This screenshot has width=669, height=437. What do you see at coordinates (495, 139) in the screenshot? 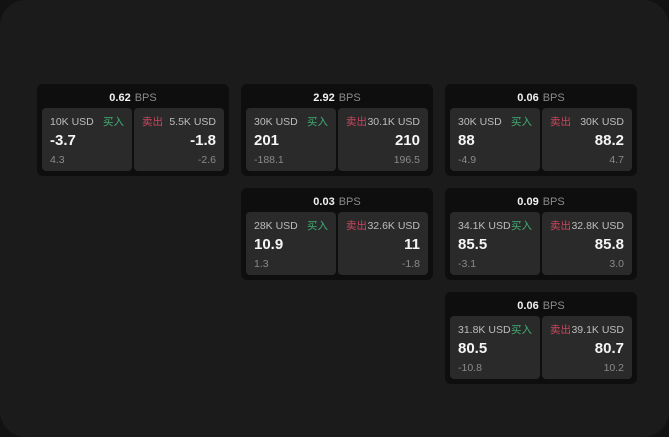
I see `buy-quote-button: 30K USD 买入 88 -4.9` at bounding box center [495, 139].